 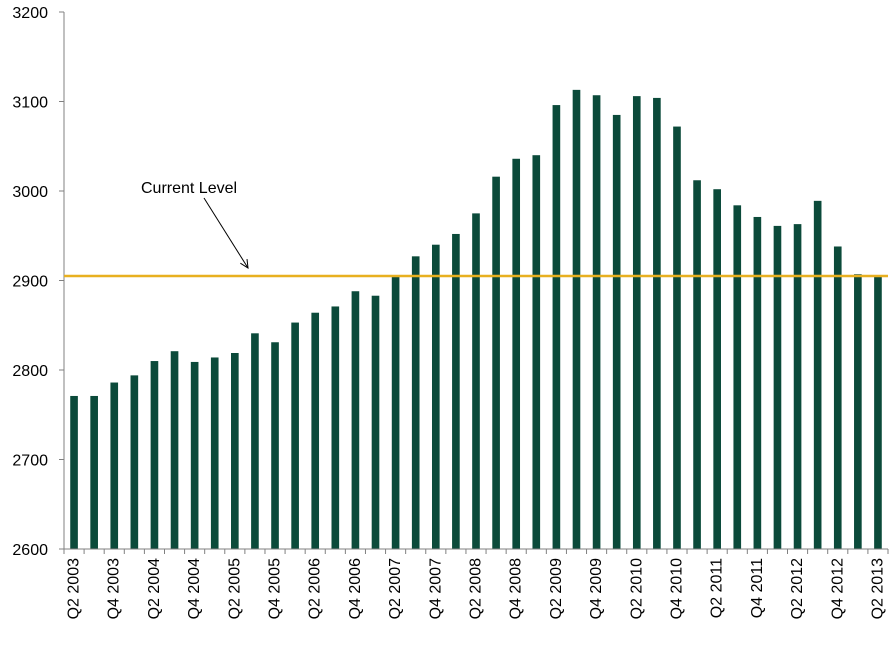 What do you see at coordinates (174, 450) in the screenshot?
I see `bar-q3-2004` at bounding box center [174, 450].